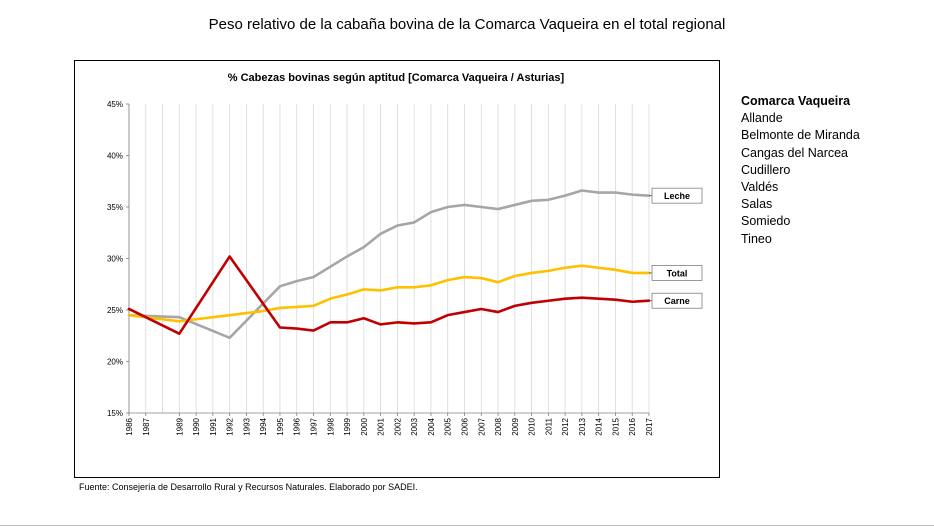 This screenshot has width=934, height=529. I want to click on region-list-item: Somiedo, so click(766, 221).